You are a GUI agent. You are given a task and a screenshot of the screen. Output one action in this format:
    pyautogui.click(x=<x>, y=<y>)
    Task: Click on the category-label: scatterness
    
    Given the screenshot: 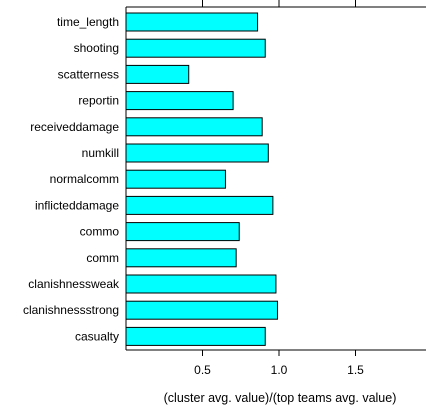 What is the action you would take?
    pyautogui.click(x=88, y=74)
    